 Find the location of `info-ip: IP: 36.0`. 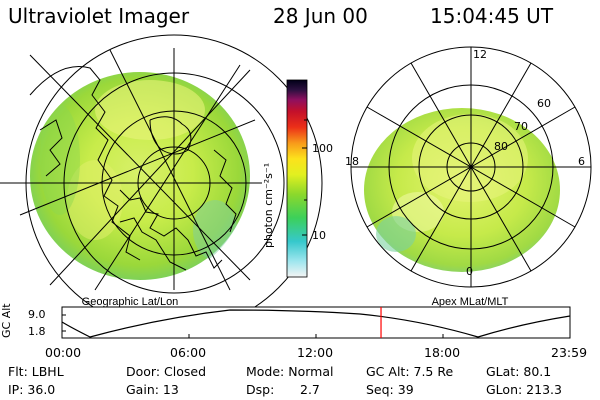

info-ip: IP: 36.0 is located at coordinates (32, 389).